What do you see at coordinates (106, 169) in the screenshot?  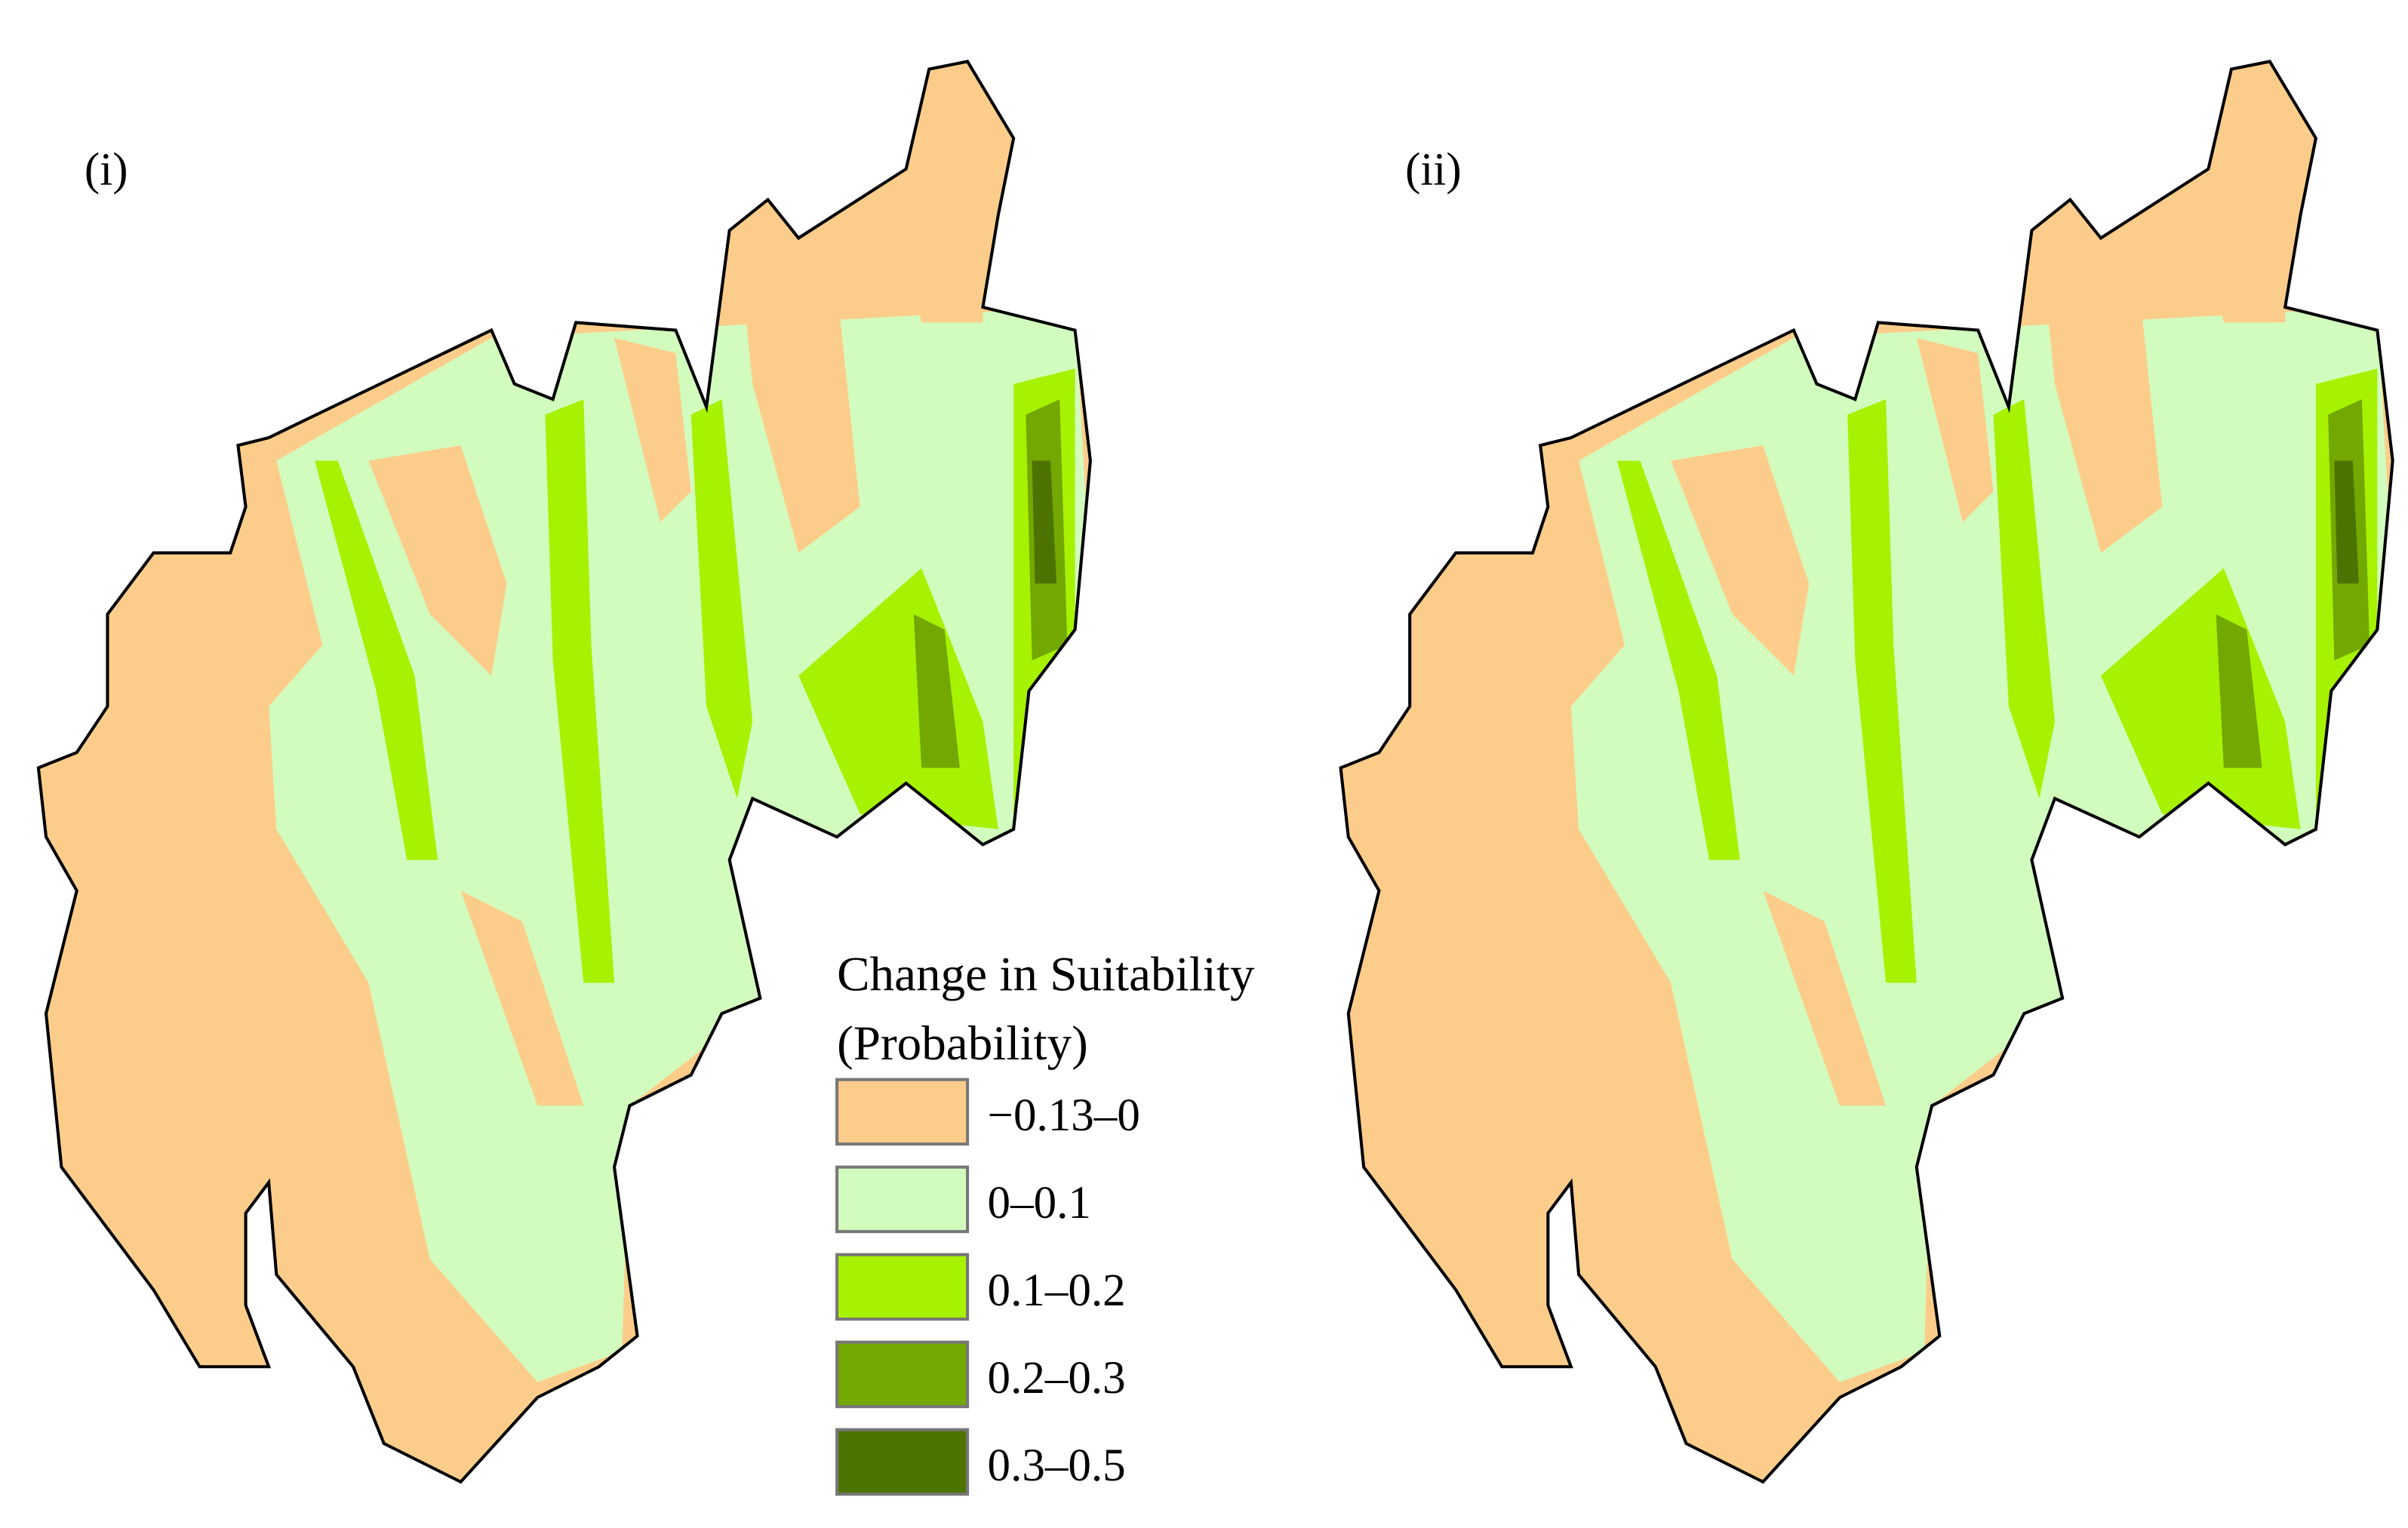 I see `panel-label: (i)` at bounding box center [106, 169].